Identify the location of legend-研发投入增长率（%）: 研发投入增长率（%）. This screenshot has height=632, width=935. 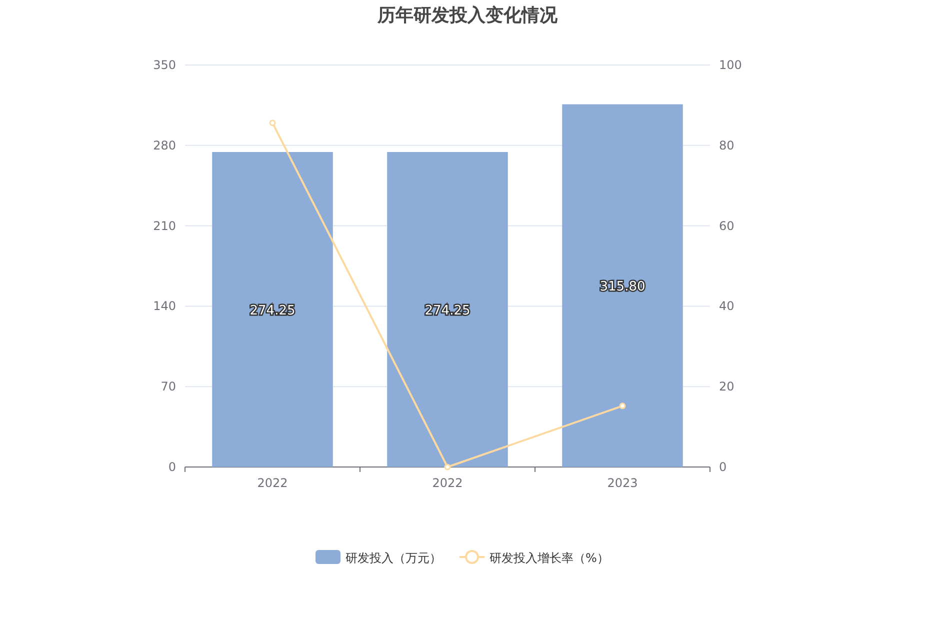
(534, 557).